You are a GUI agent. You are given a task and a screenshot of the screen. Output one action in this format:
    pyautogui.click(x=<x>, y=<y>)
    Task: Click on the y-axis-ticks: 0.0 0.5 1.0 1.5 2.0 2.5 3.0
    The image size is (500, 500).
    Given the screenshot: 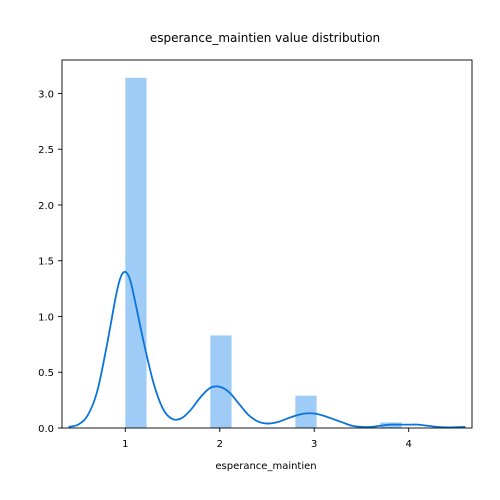 What is the action you would take?
    pyautogui.click(x=50, y=262)
    